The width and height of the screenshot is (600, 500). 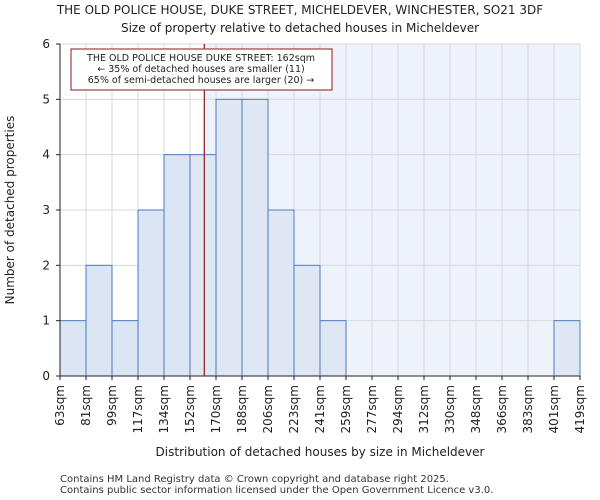 What do you see at coordinates (86, 405) in the screenshot?
I see `x-tick-label-81sqm: 81sqm` at bounding box center [86, 405].